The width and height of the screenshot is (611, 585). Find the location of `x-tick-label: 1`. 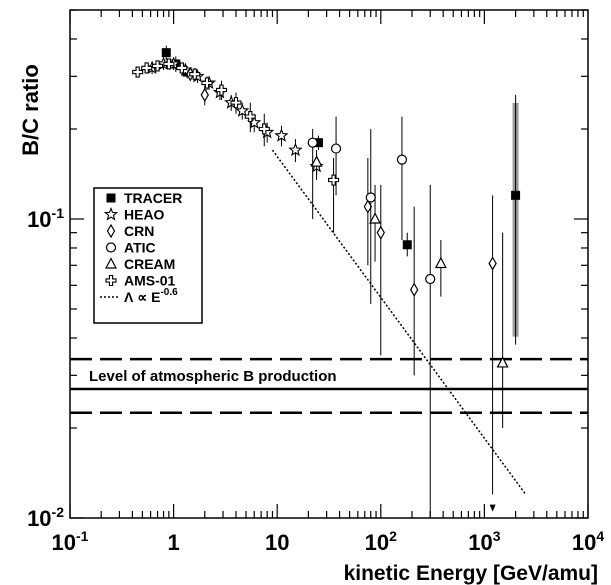

x-tick-label: 1 is located at coordinates (173, 542).